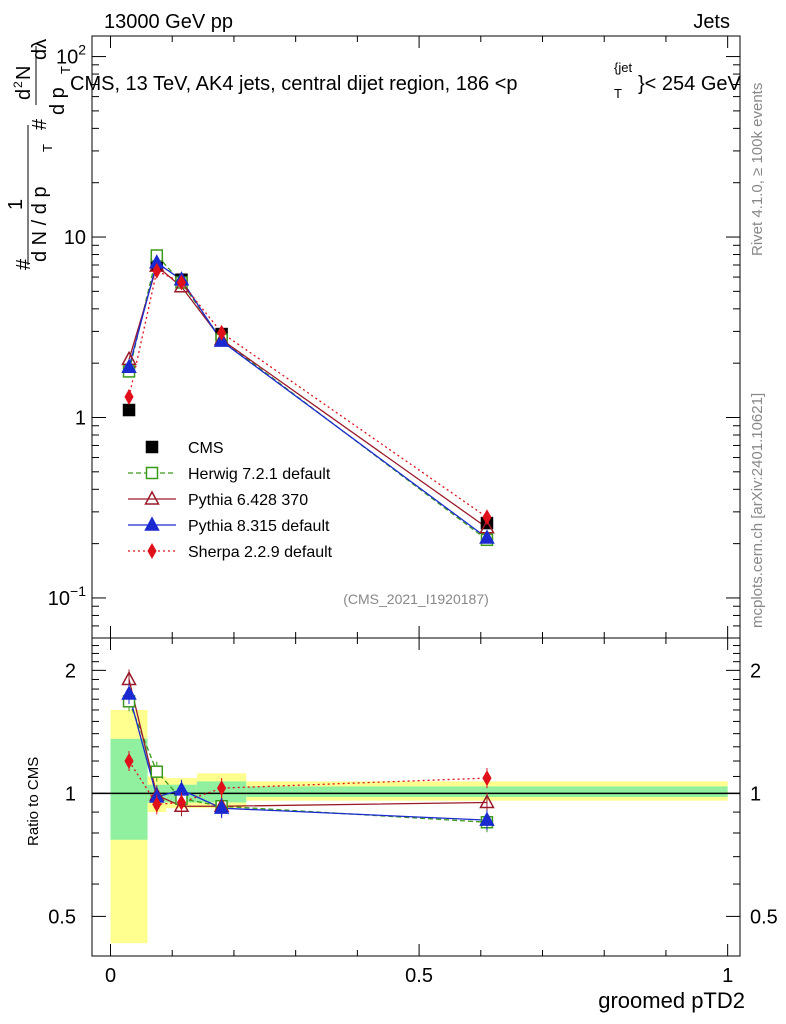 This screenshot has height=1024, width=786. What do you see at coordinates (416, 599) in the screenshot?
I see `analysis-id: (CMS_2021_I1920187)` at bounding box center [416, 599].